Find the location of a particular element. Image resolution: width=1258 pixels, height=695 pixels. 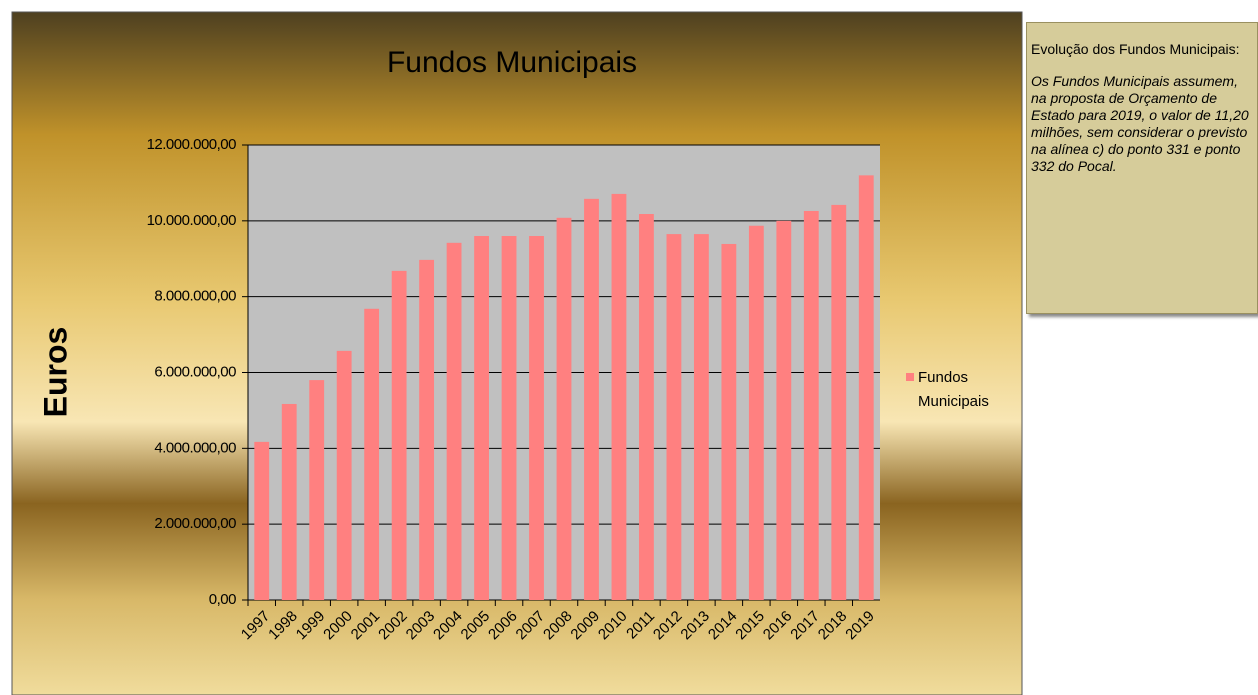

note-title: Evolução dos Fundos Municipais: is located at coordinates (1135, 49).